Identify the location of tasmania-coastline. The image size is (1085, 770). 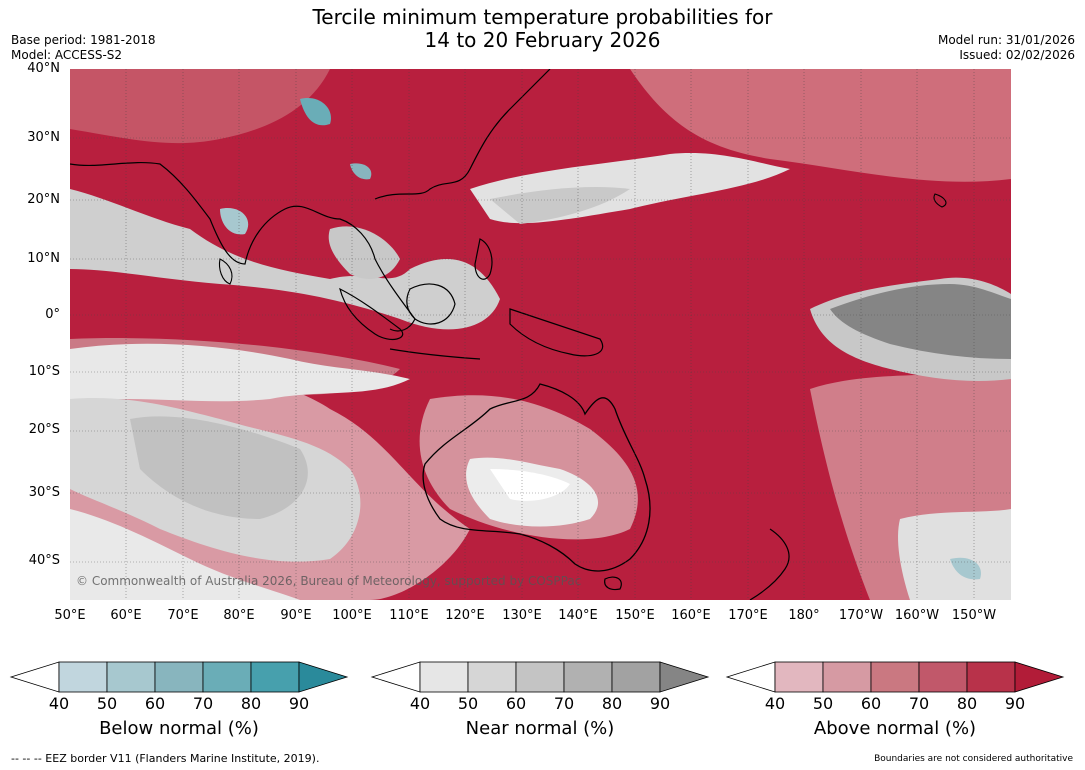
(613, 583).